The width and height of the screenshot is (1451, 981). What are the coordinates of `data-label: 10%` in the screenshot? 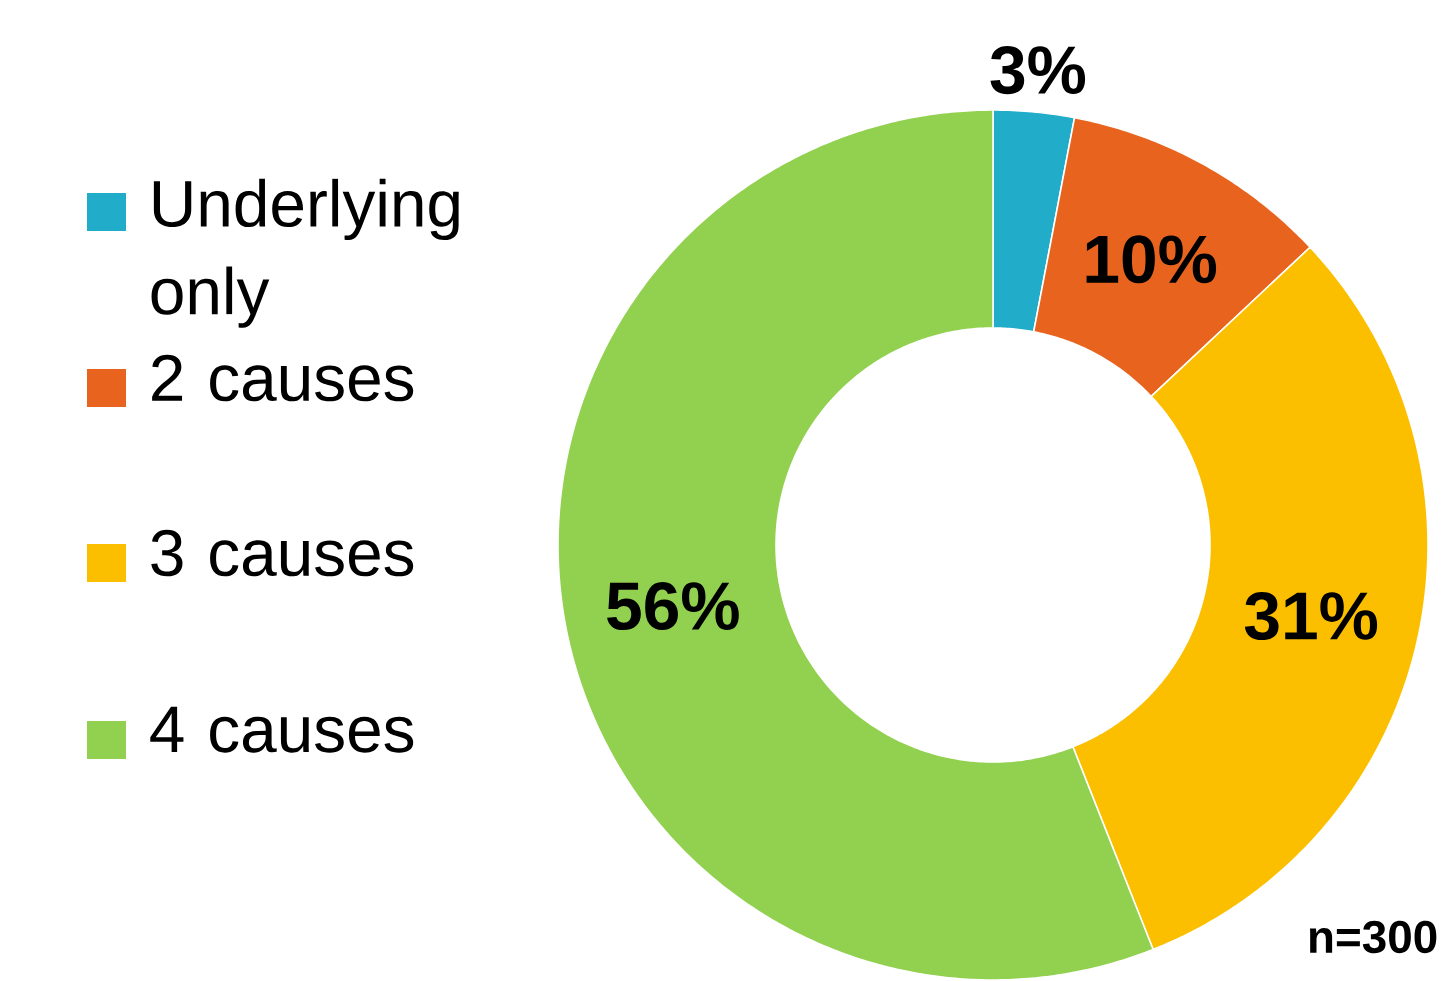 It's located at (1151, 259).